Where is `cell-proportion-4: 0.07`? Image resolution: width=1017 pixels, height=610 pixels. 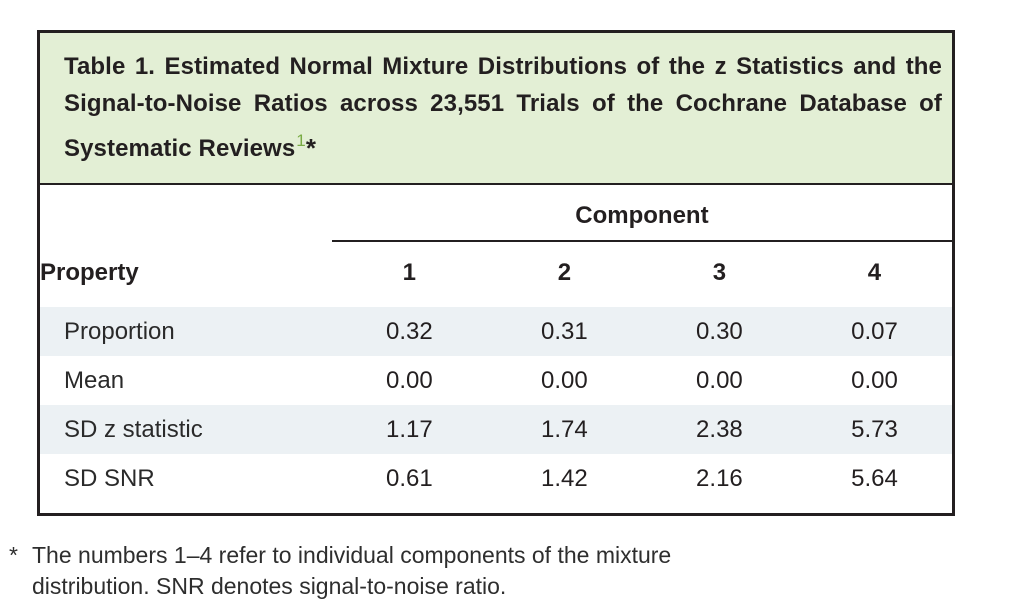
cell-proportion-4: 0.07 is located at coordinates (874, 331).